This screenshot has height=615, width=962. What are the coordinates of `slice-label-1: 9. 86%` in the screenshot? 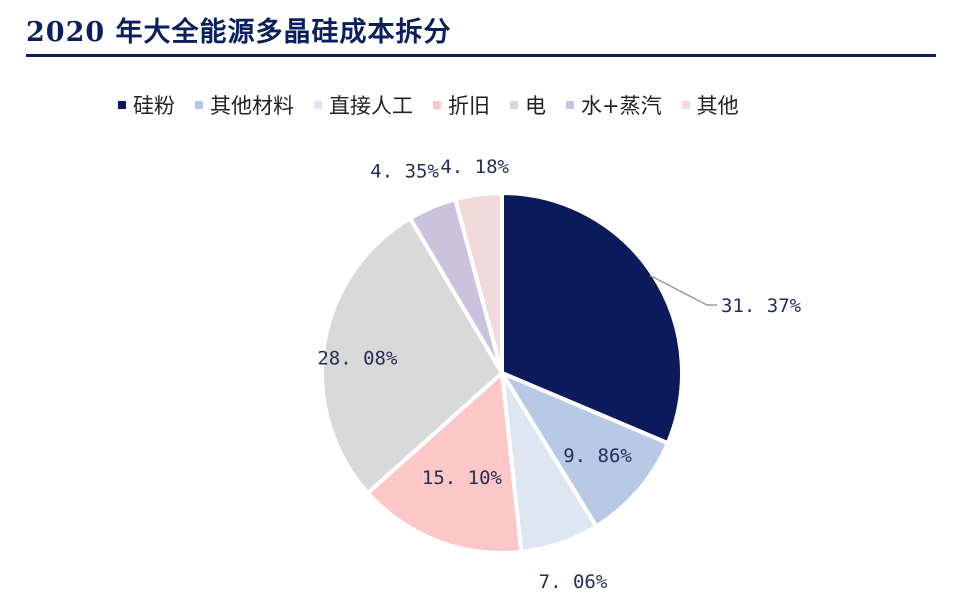 It's located at (597, 456).